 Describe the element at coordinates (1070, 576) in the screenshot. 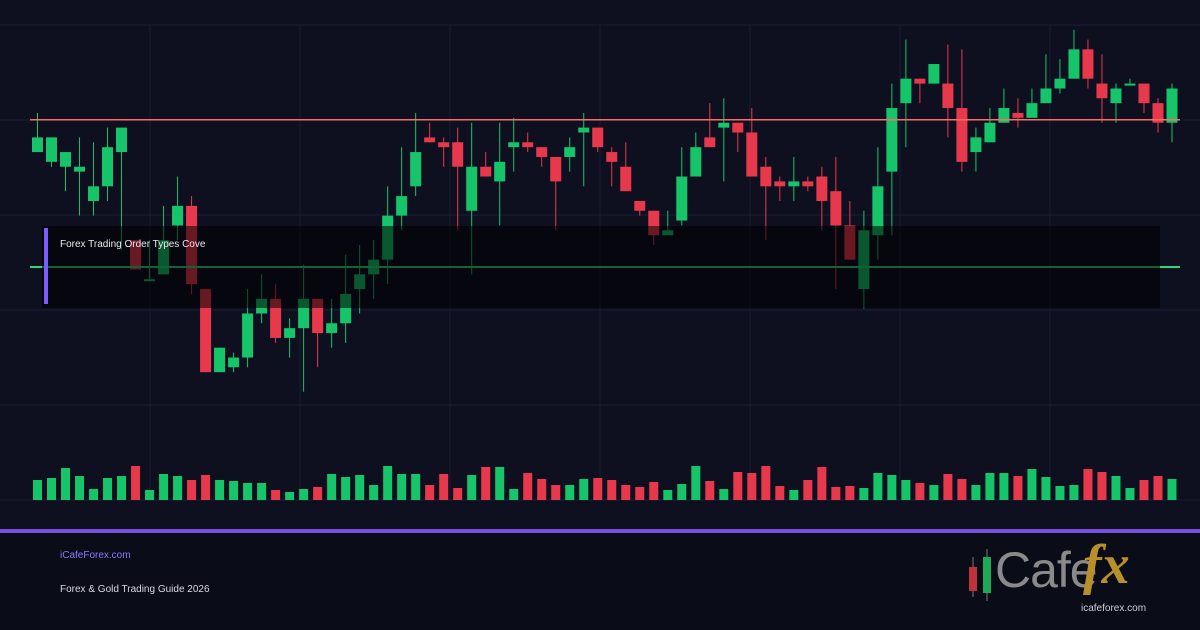

I see `cafefx-logo: Cafe fx icafeforex.com` at that location.